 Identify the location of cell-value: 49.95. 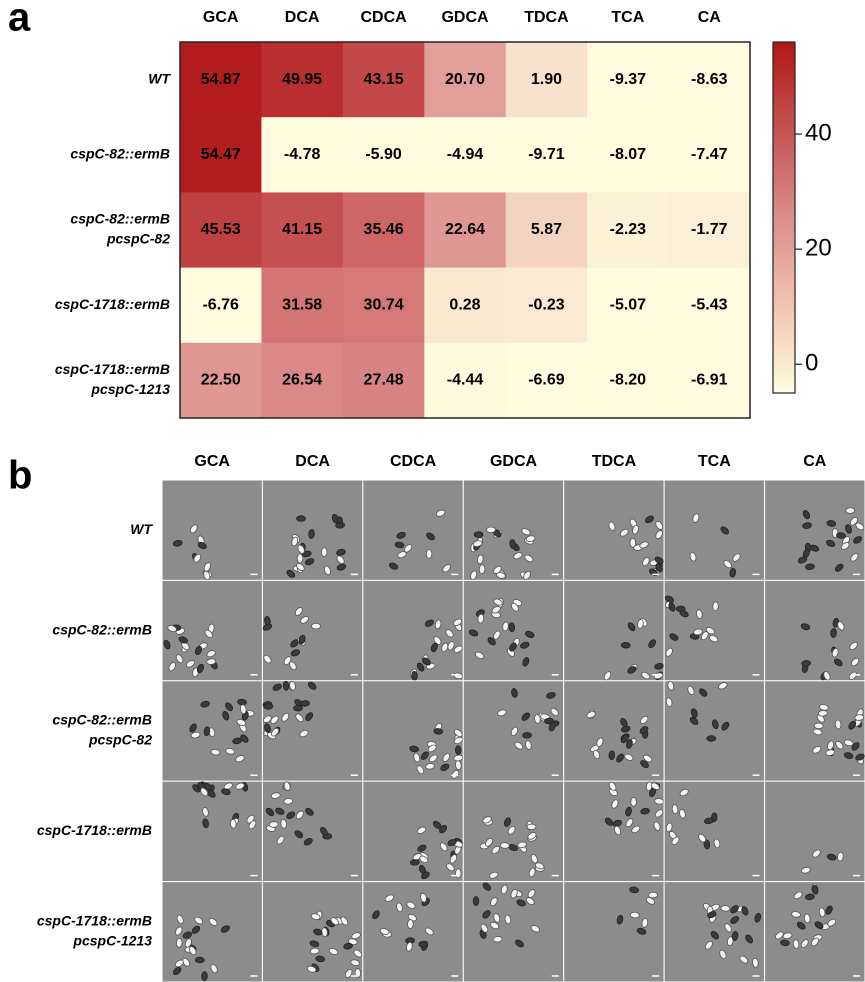
(302, 79).